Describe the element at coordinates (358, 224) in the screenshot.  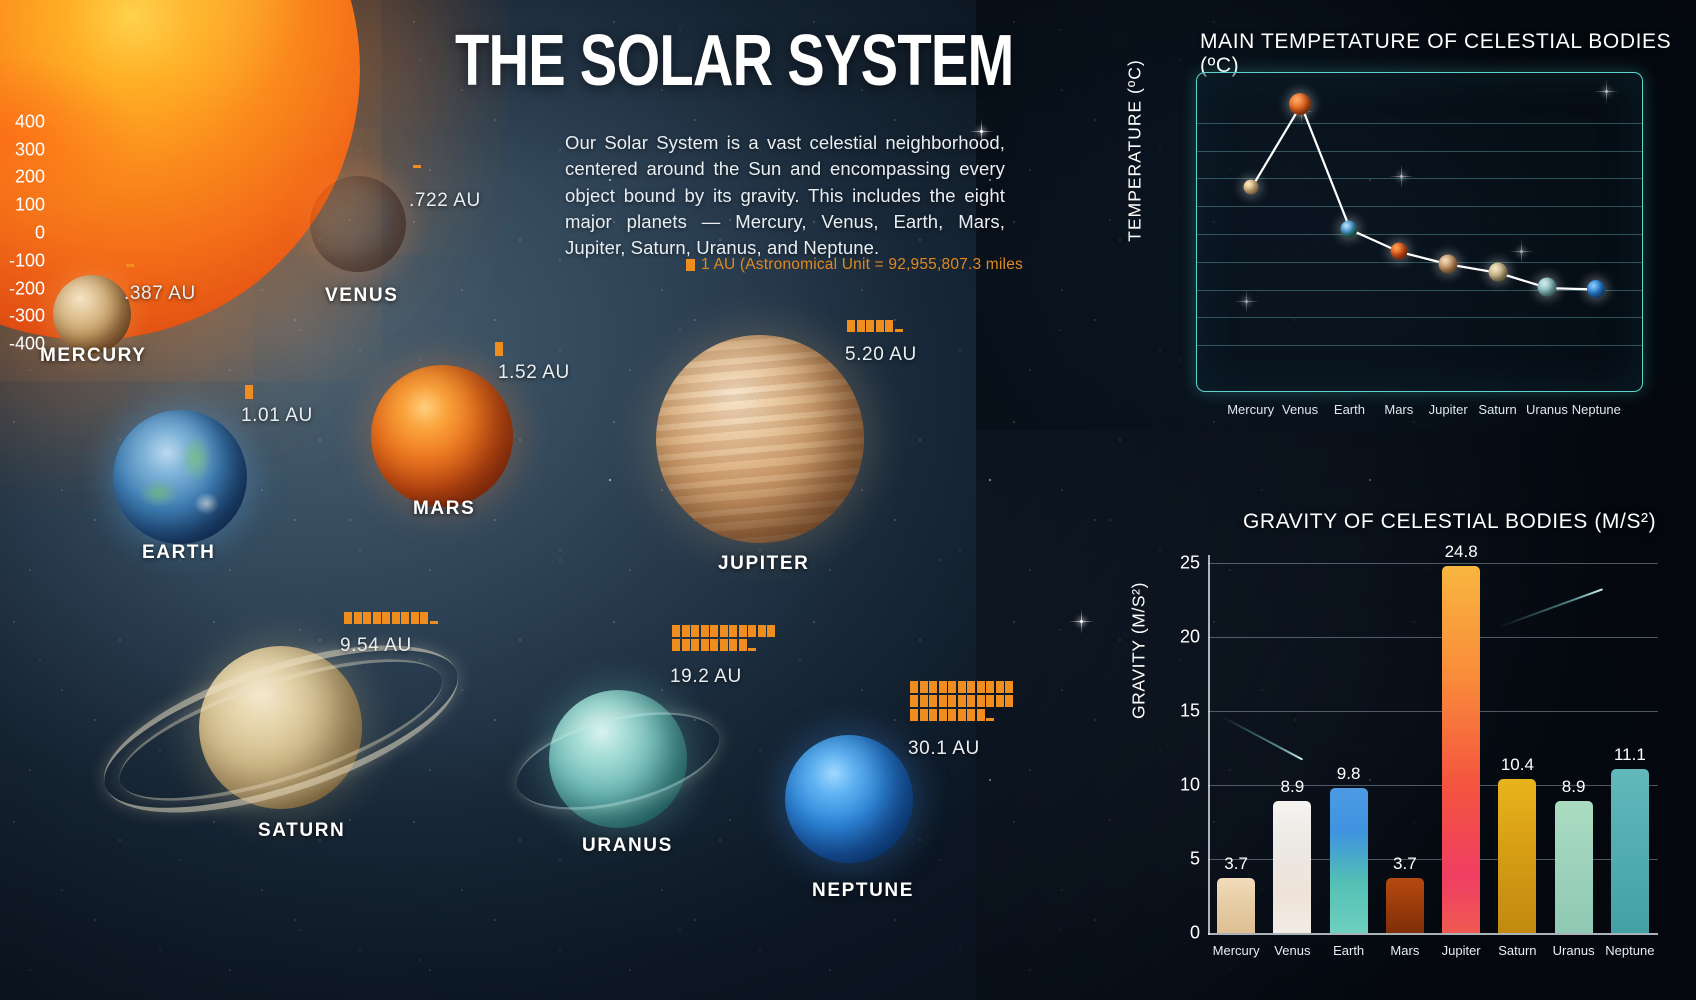
I see `planet-venus` at that location.